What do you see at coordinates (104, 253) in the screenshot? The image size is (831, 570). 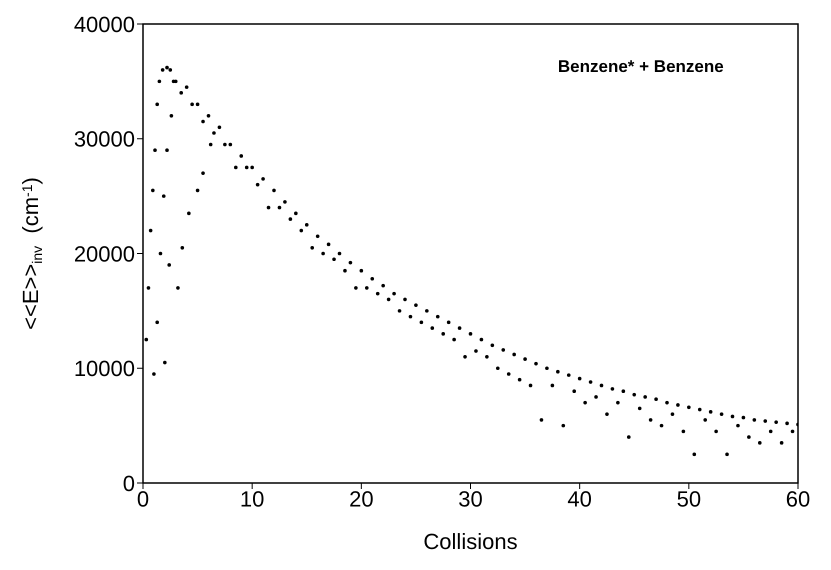 I see `y-tick-label: 20000` at bounding box center [104, 253].